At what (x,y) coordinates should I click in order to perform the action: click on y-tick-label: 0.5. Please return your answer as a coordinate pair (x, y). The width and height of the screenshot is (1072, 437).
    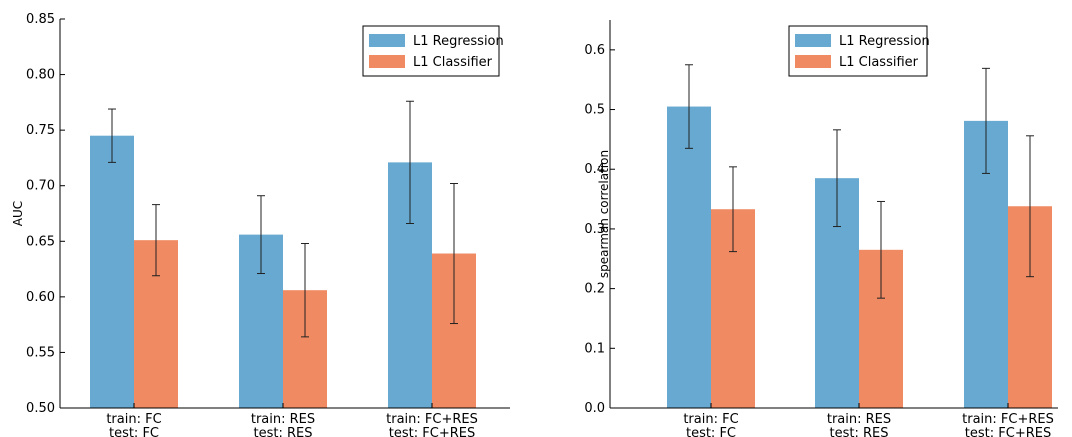
    Looking at the image, I should click on (594, 110).